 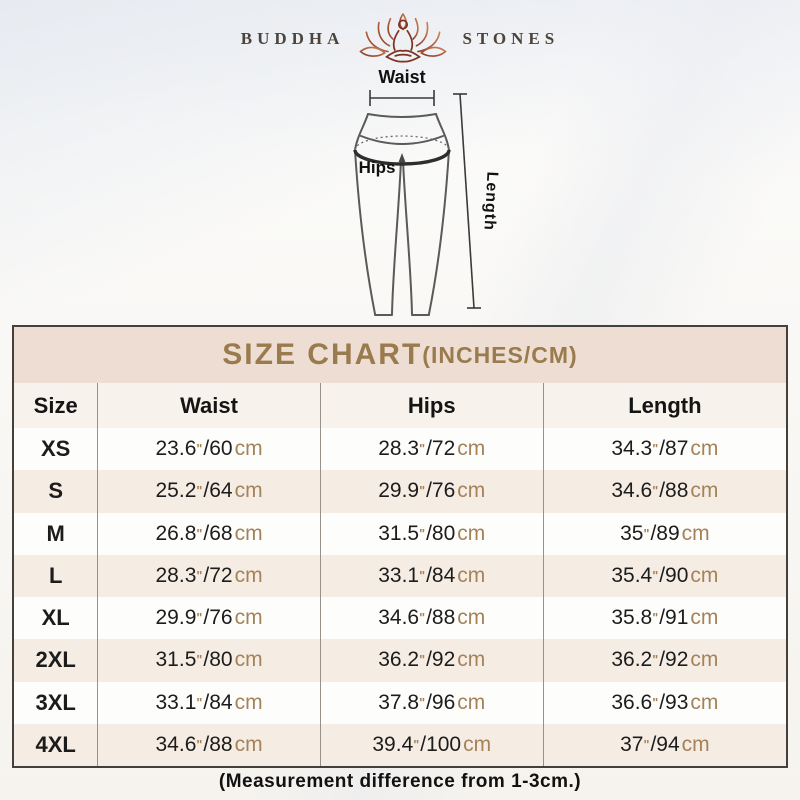 I want to click on table-row: 2XL 31.5 "/80 cm 36.2 "/92 cm 36.2 "/92 cm, so click(x=400, y=660).